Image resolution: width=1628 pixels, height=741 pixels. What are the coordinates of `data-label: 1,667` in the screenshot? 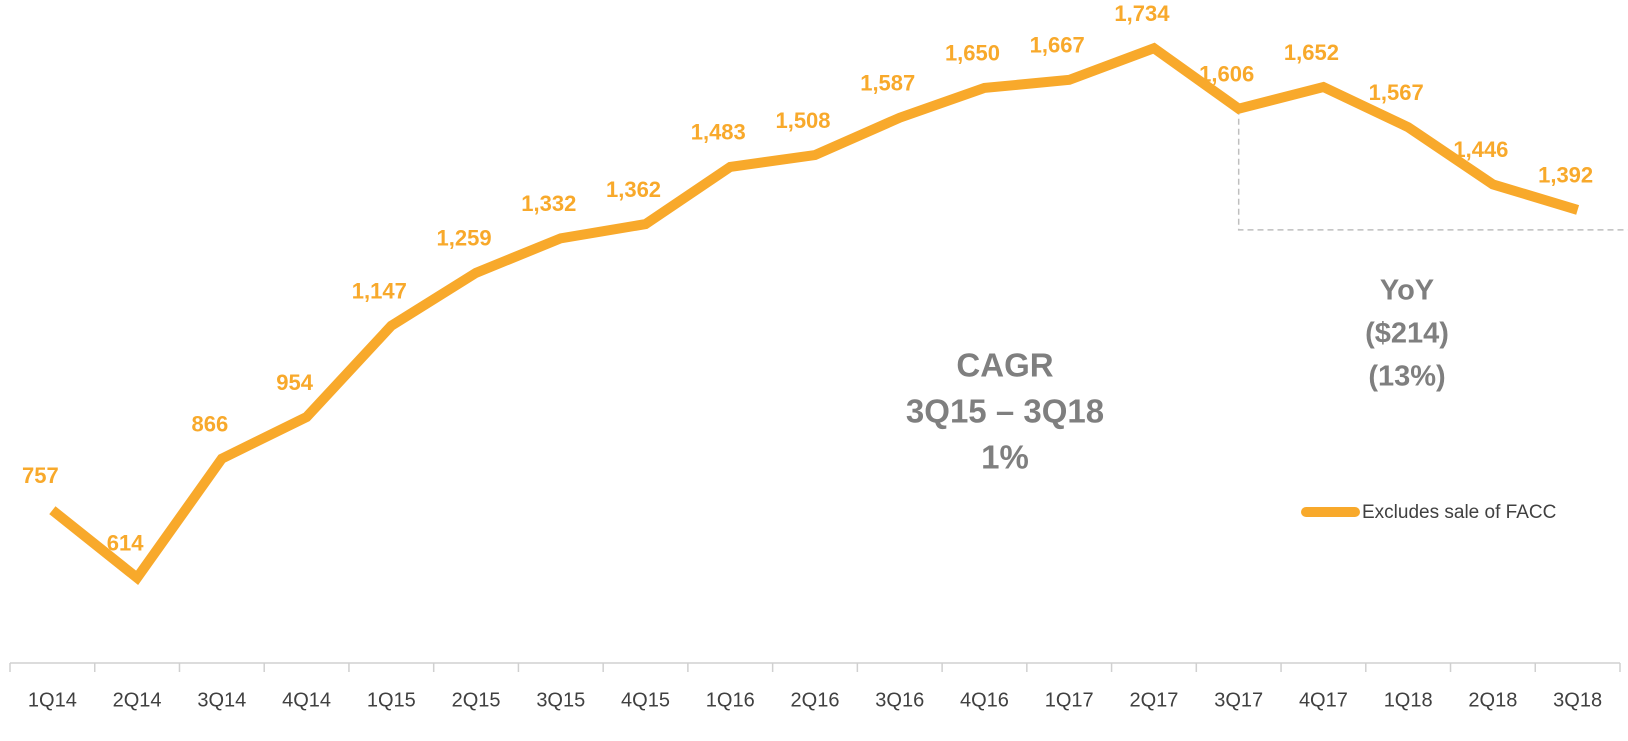 It's located at (1057, 45).